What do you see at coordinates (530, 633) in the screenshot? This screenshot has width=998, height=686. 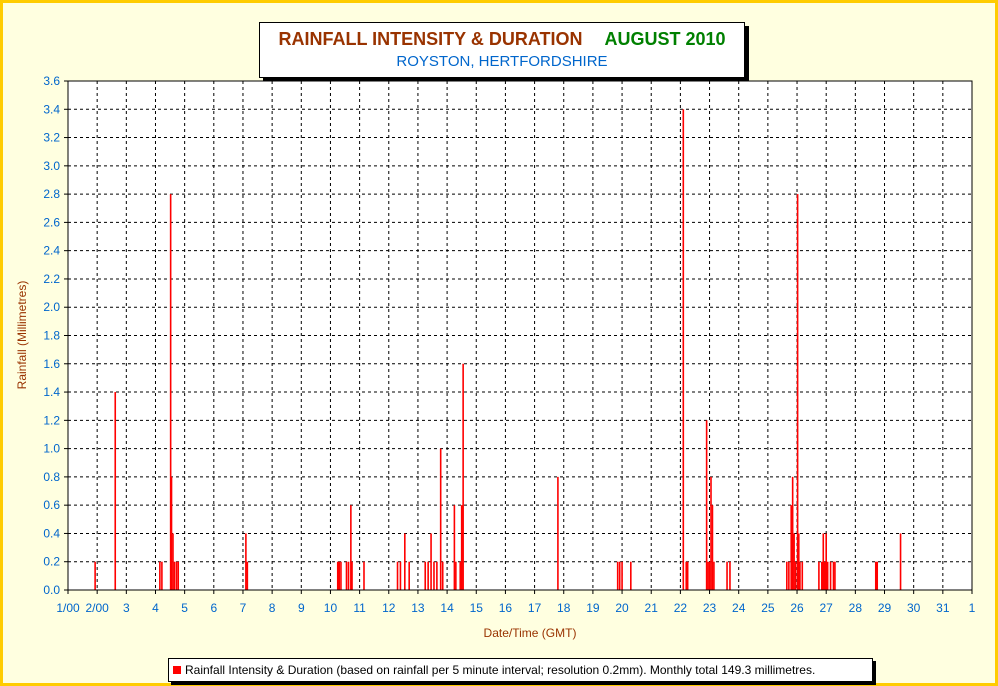 I see `x-axis-label: Date/Time (GMT)` at bounding box center [530, 633].